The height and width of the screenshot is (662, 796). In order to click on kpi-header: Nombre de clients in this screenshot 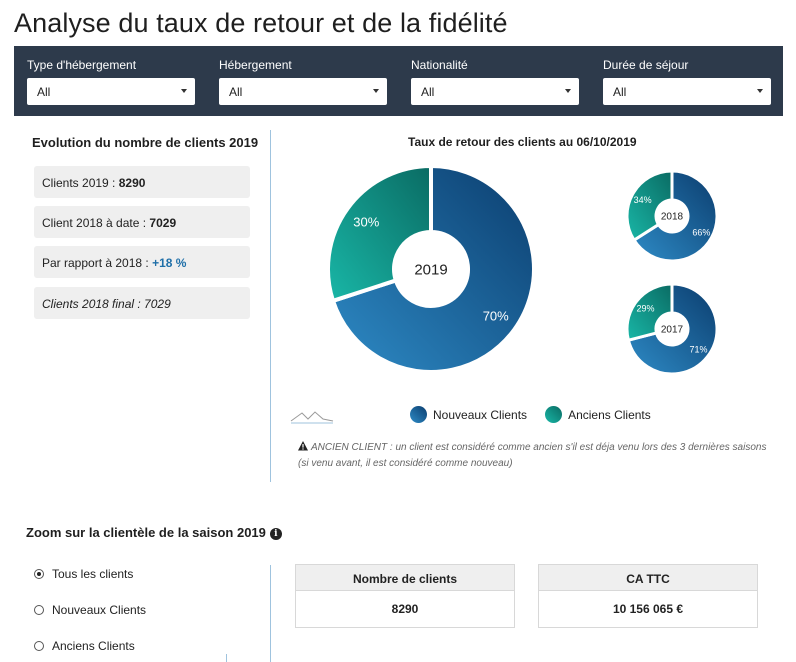, I will do `click(405, 578)`.